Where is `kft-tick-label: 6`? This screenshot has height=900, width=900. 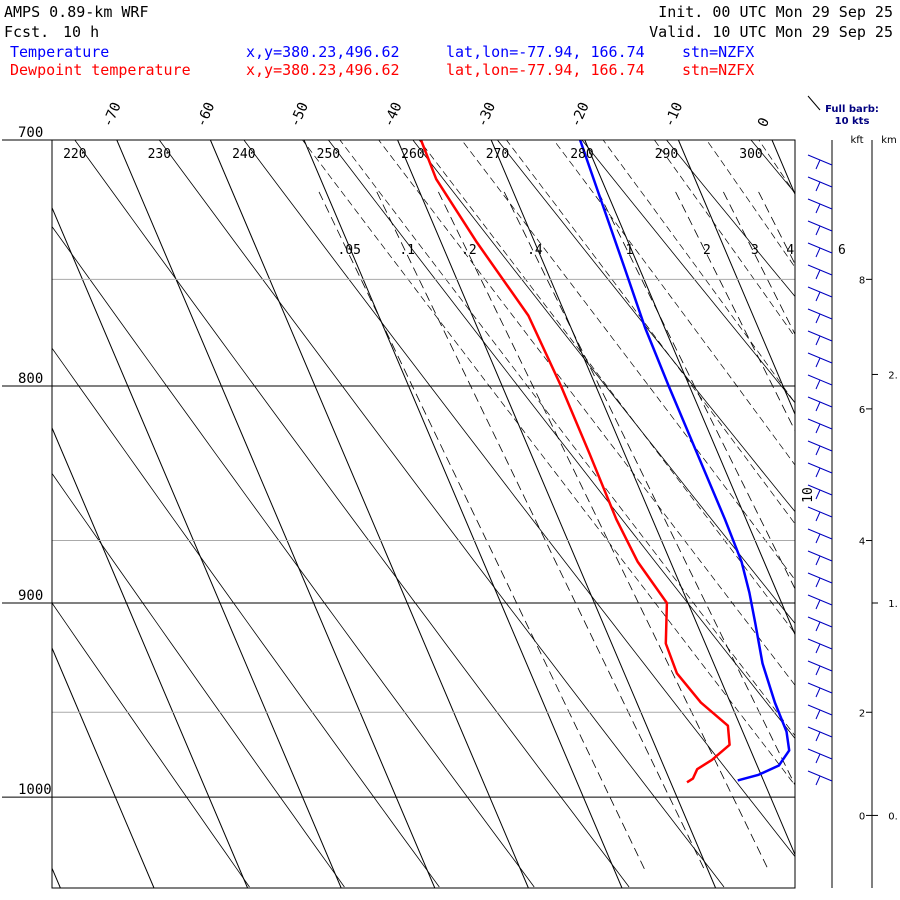 kft-tick-label: 6 is located at coordinates (862, 410).